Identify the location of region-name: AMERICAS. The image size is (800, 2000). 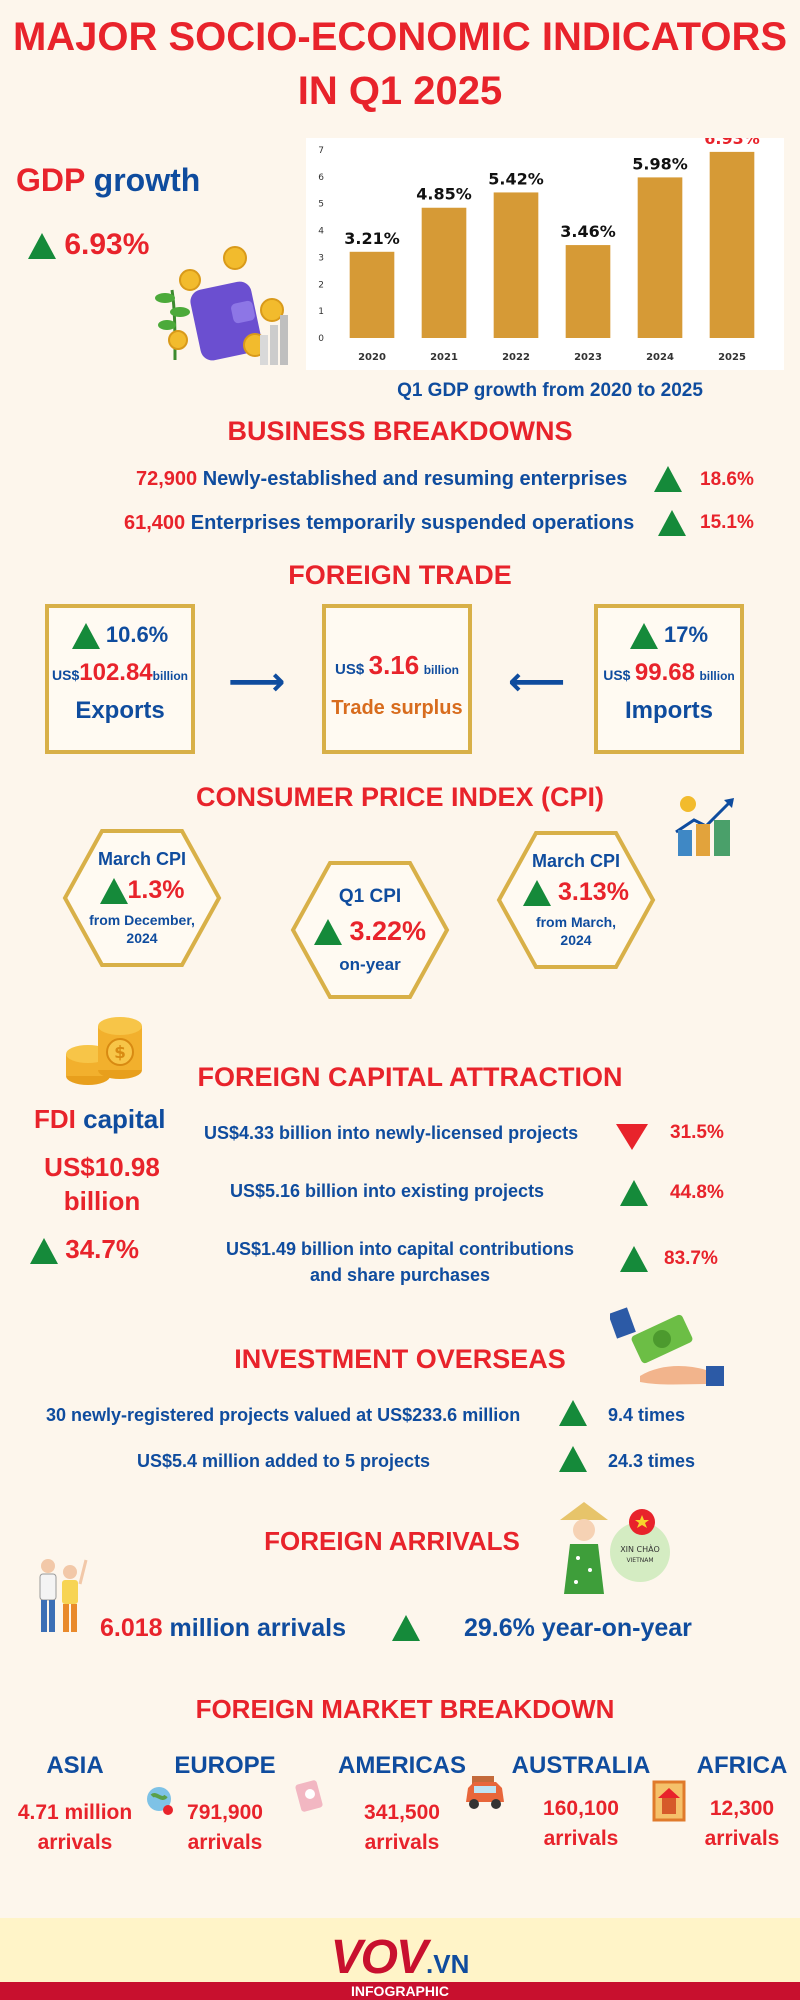
(401, 1765).